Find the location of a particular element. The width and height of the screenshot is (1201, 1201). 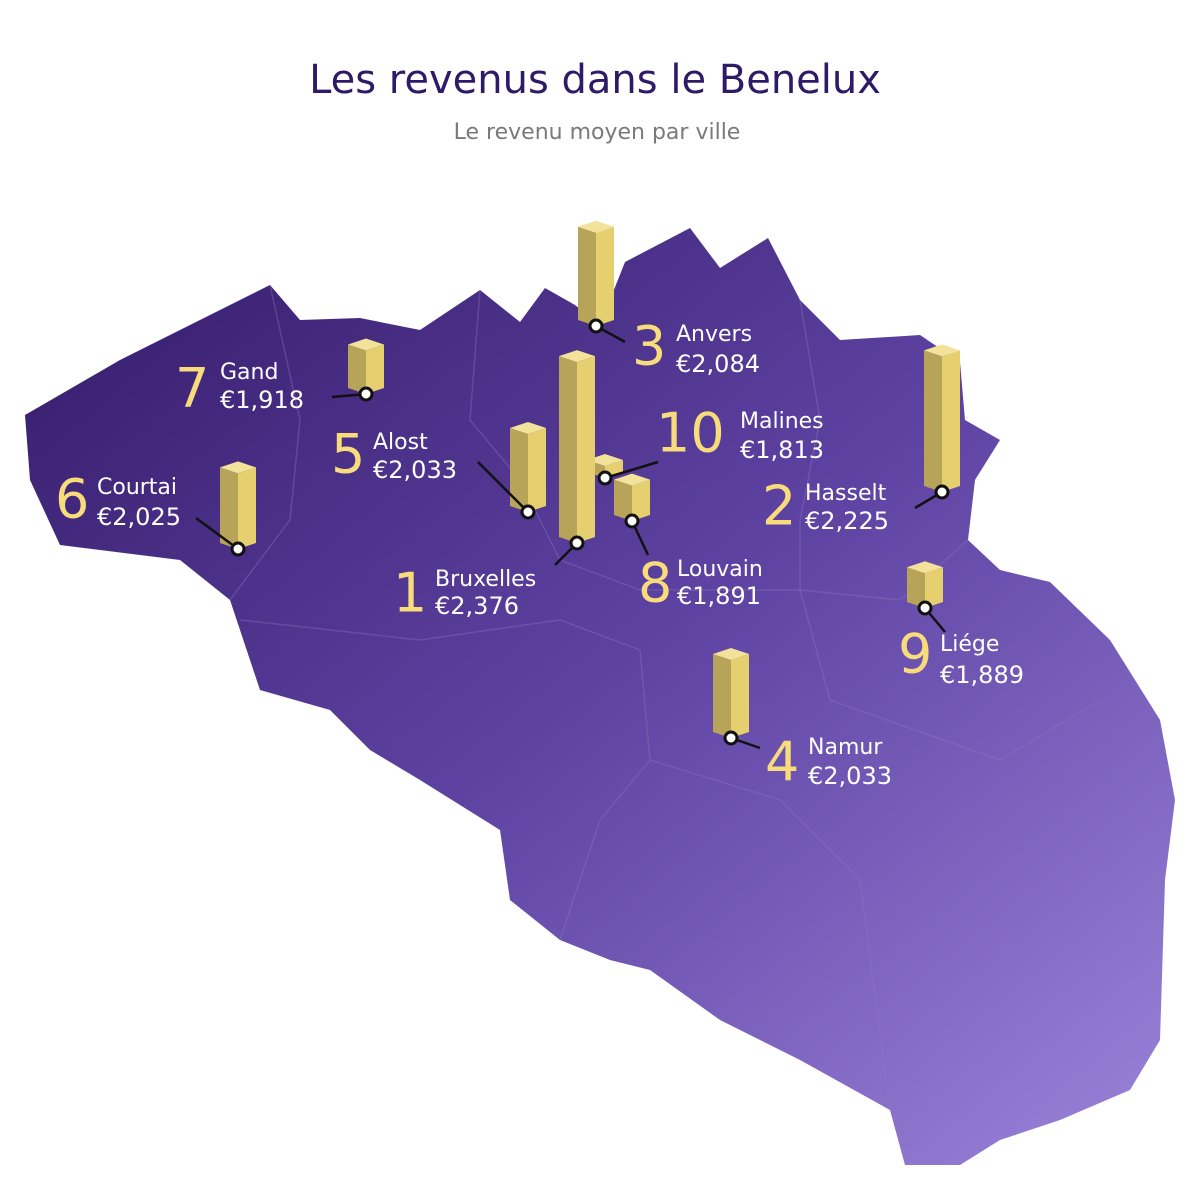

city-rank: 5 is located at coordinates (348, 454).